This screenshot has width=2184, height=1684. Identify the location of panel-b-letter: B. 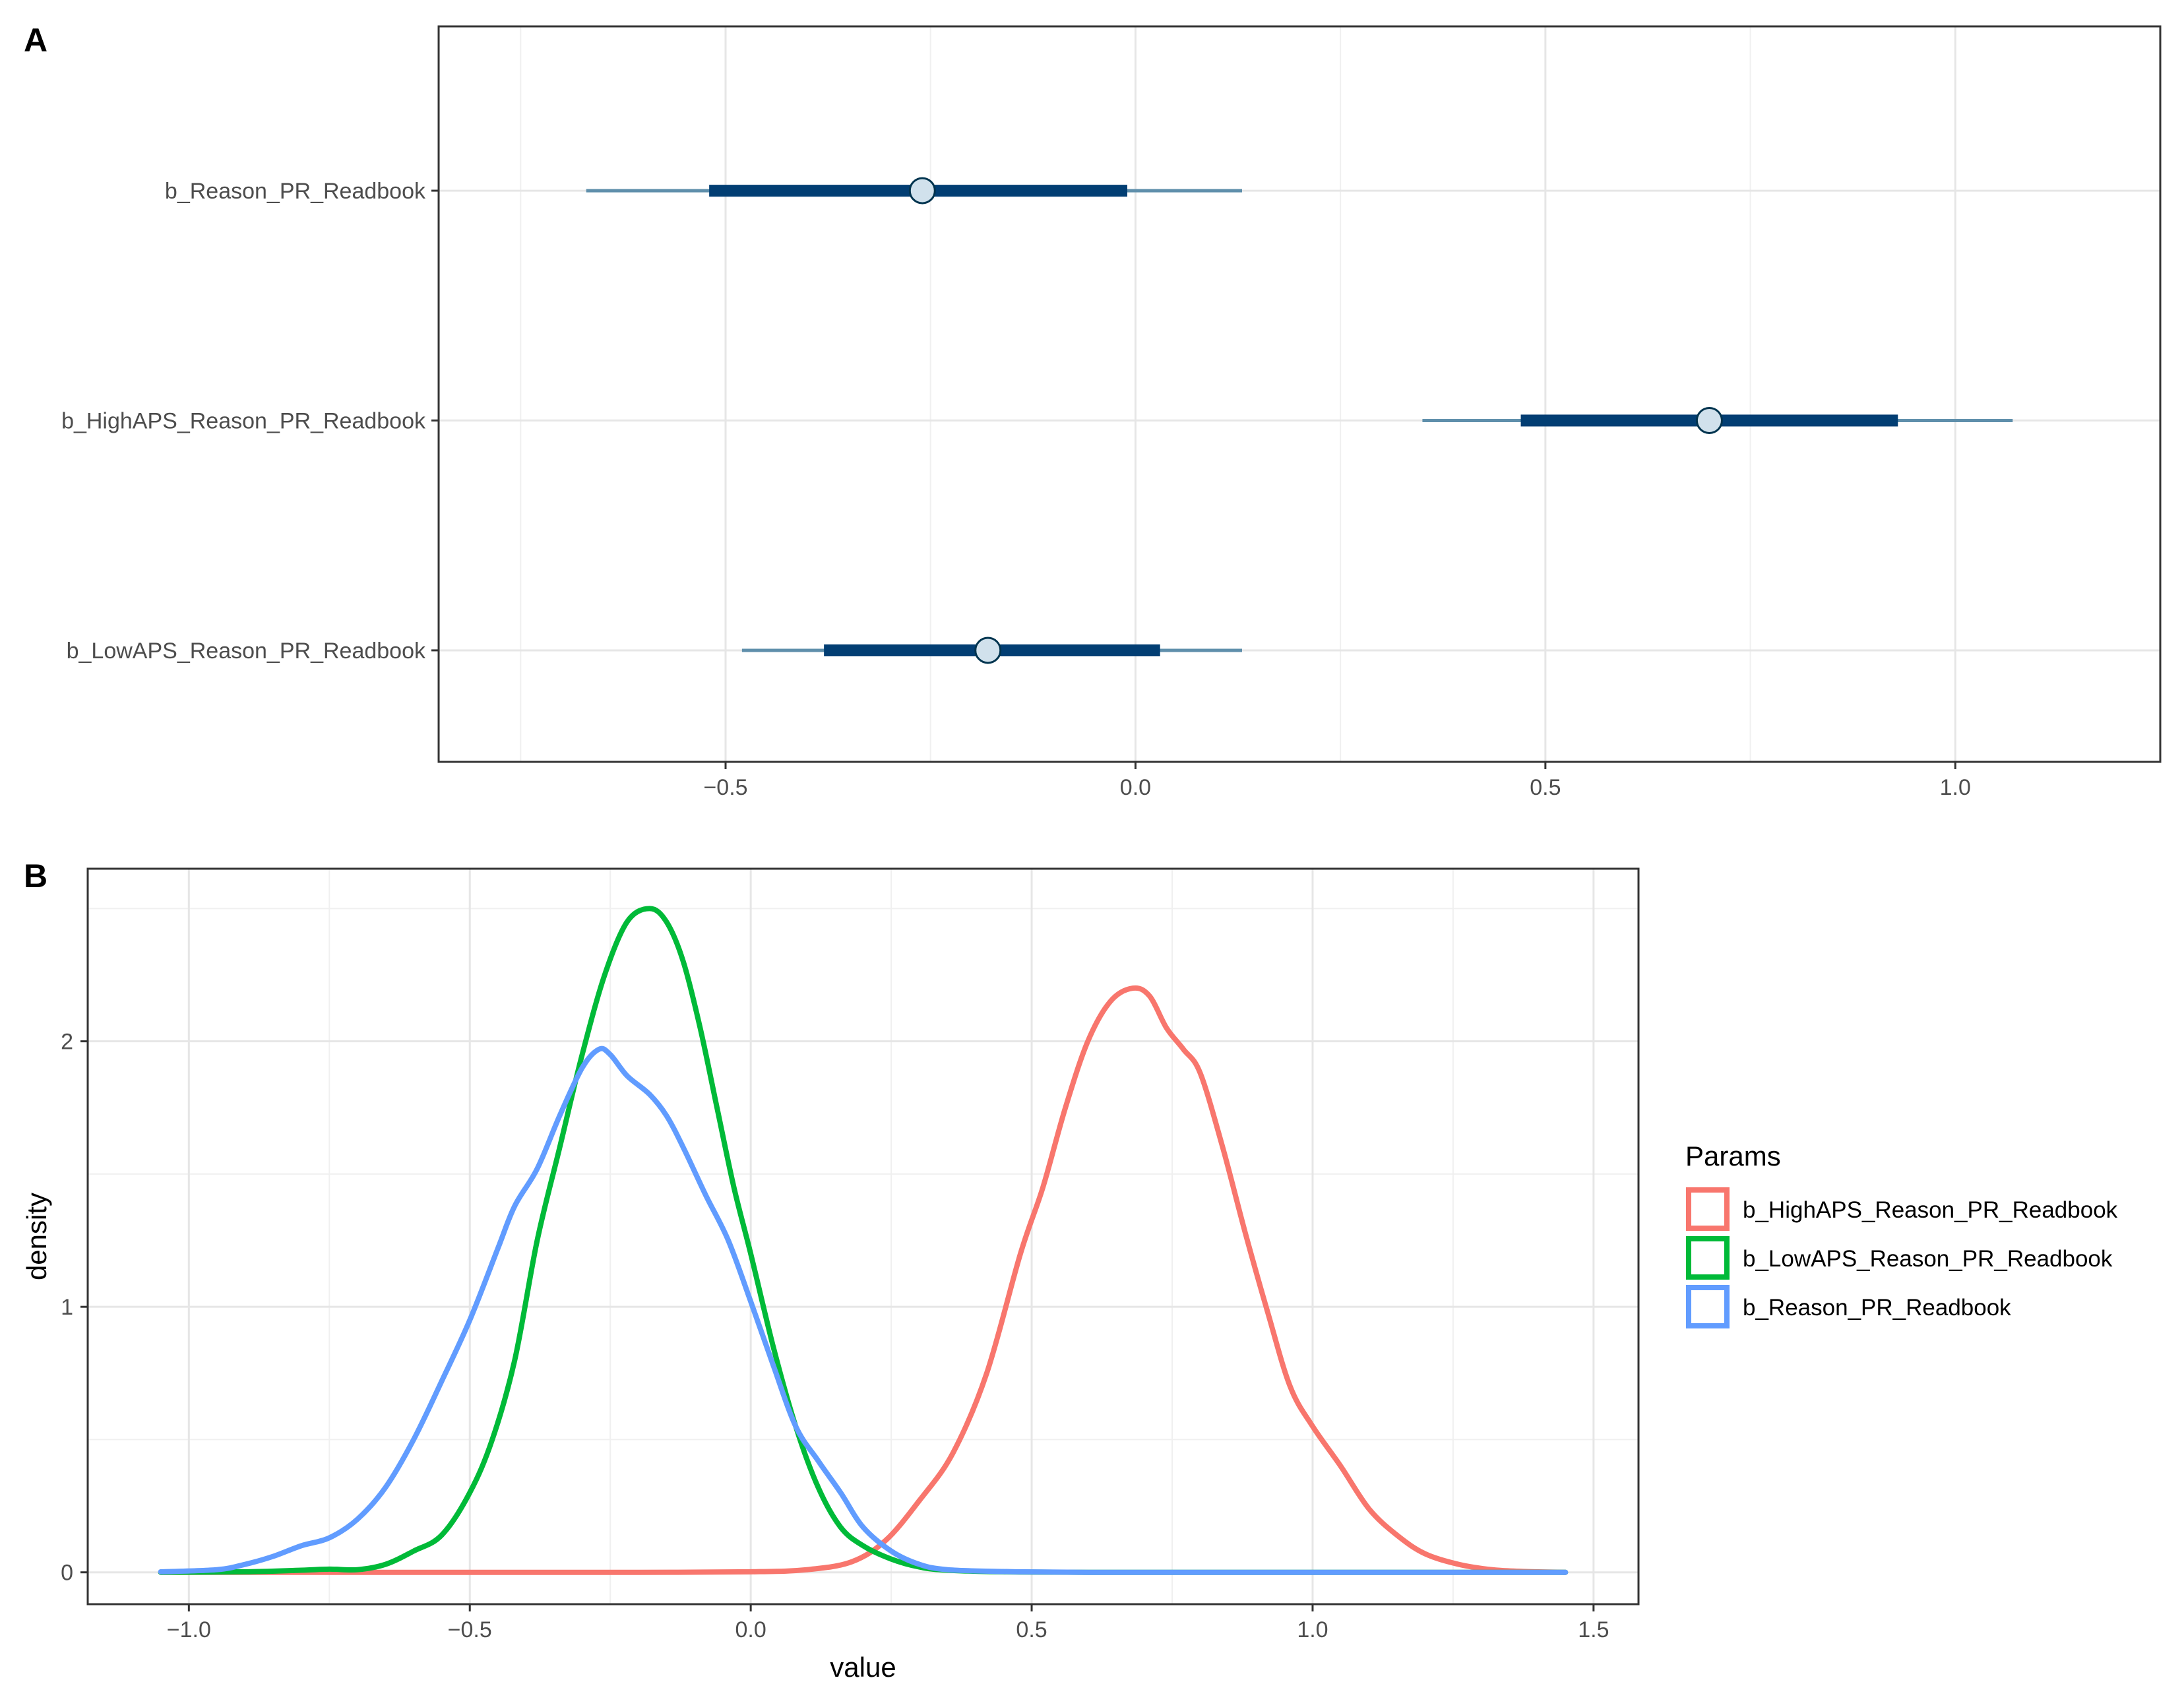
(35, 876).